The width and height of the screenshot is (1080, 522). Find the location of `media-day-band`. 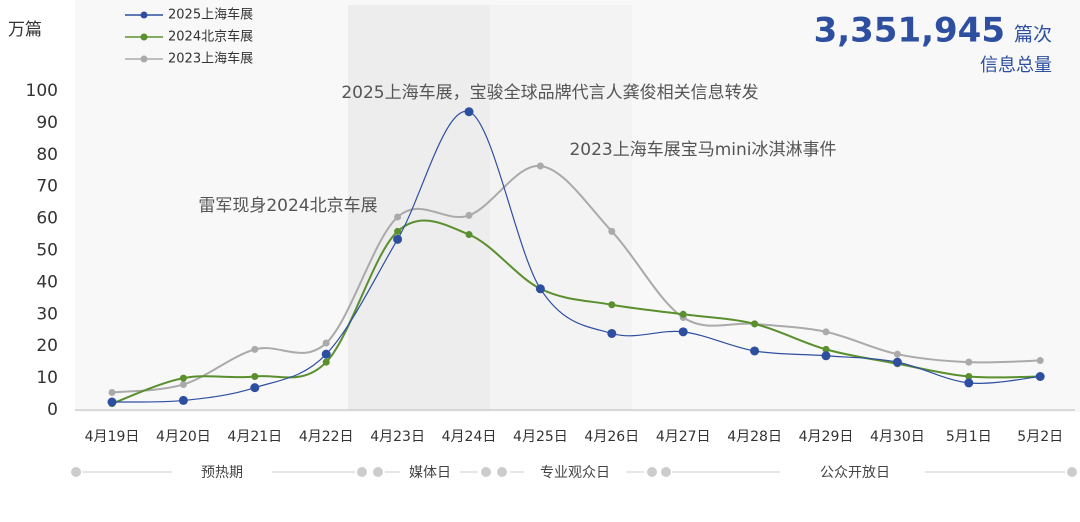

media-day-band is located at coordinates (419, 207).